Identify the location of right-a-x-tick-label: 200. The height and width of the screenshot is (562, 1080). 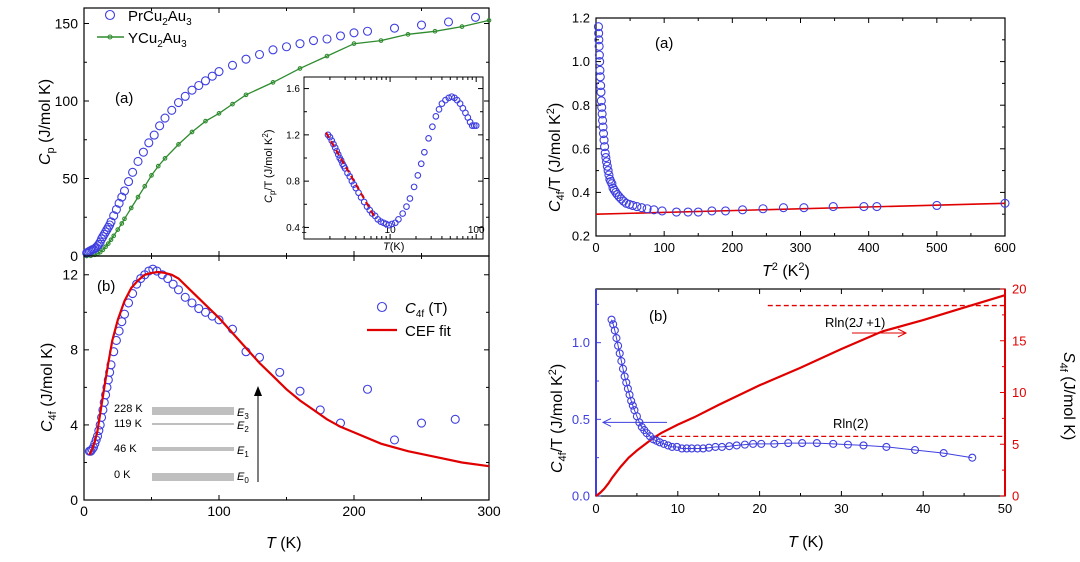
(732, 247).